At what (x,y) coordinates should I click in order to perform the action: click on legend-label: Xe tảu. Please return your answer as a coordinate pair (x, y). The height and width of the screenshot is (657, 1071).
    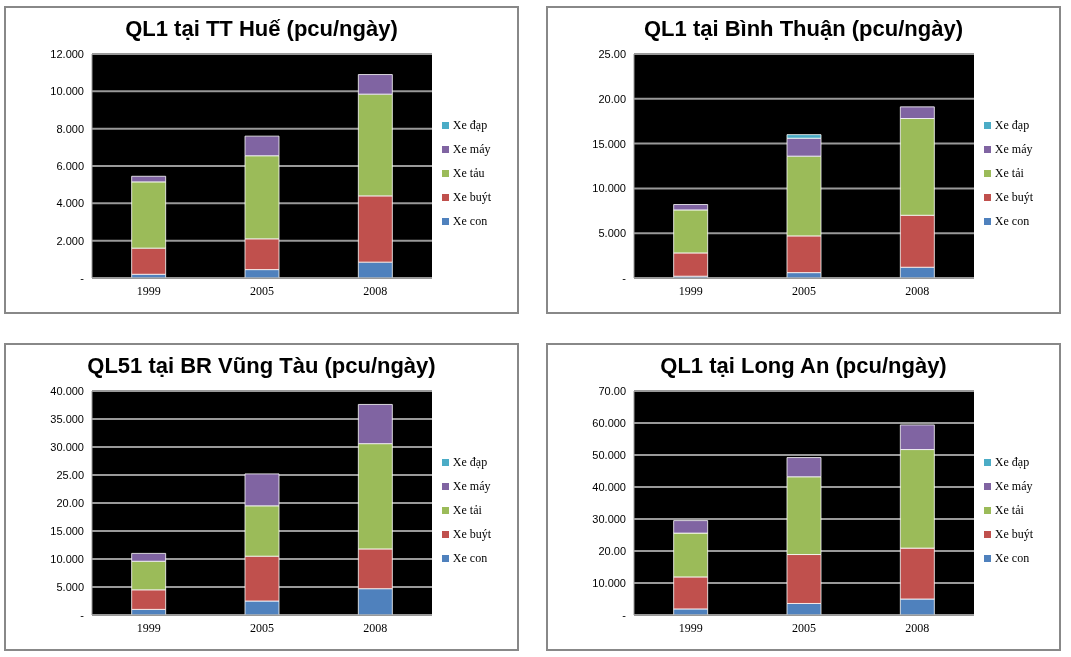
    Looking at the image, I should click on (468, 173).